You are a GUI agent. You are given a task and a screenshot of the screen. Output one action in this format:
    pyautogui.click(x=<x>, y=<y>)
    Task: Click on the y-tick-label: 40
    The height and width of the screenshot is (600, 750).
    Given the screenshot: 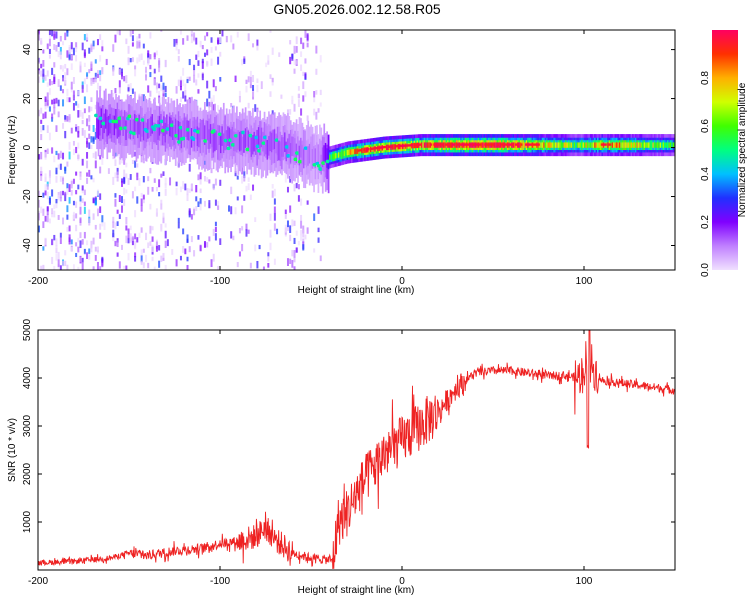 What is the action you would take?
    pyautogui.click(x=27, y=50)
    